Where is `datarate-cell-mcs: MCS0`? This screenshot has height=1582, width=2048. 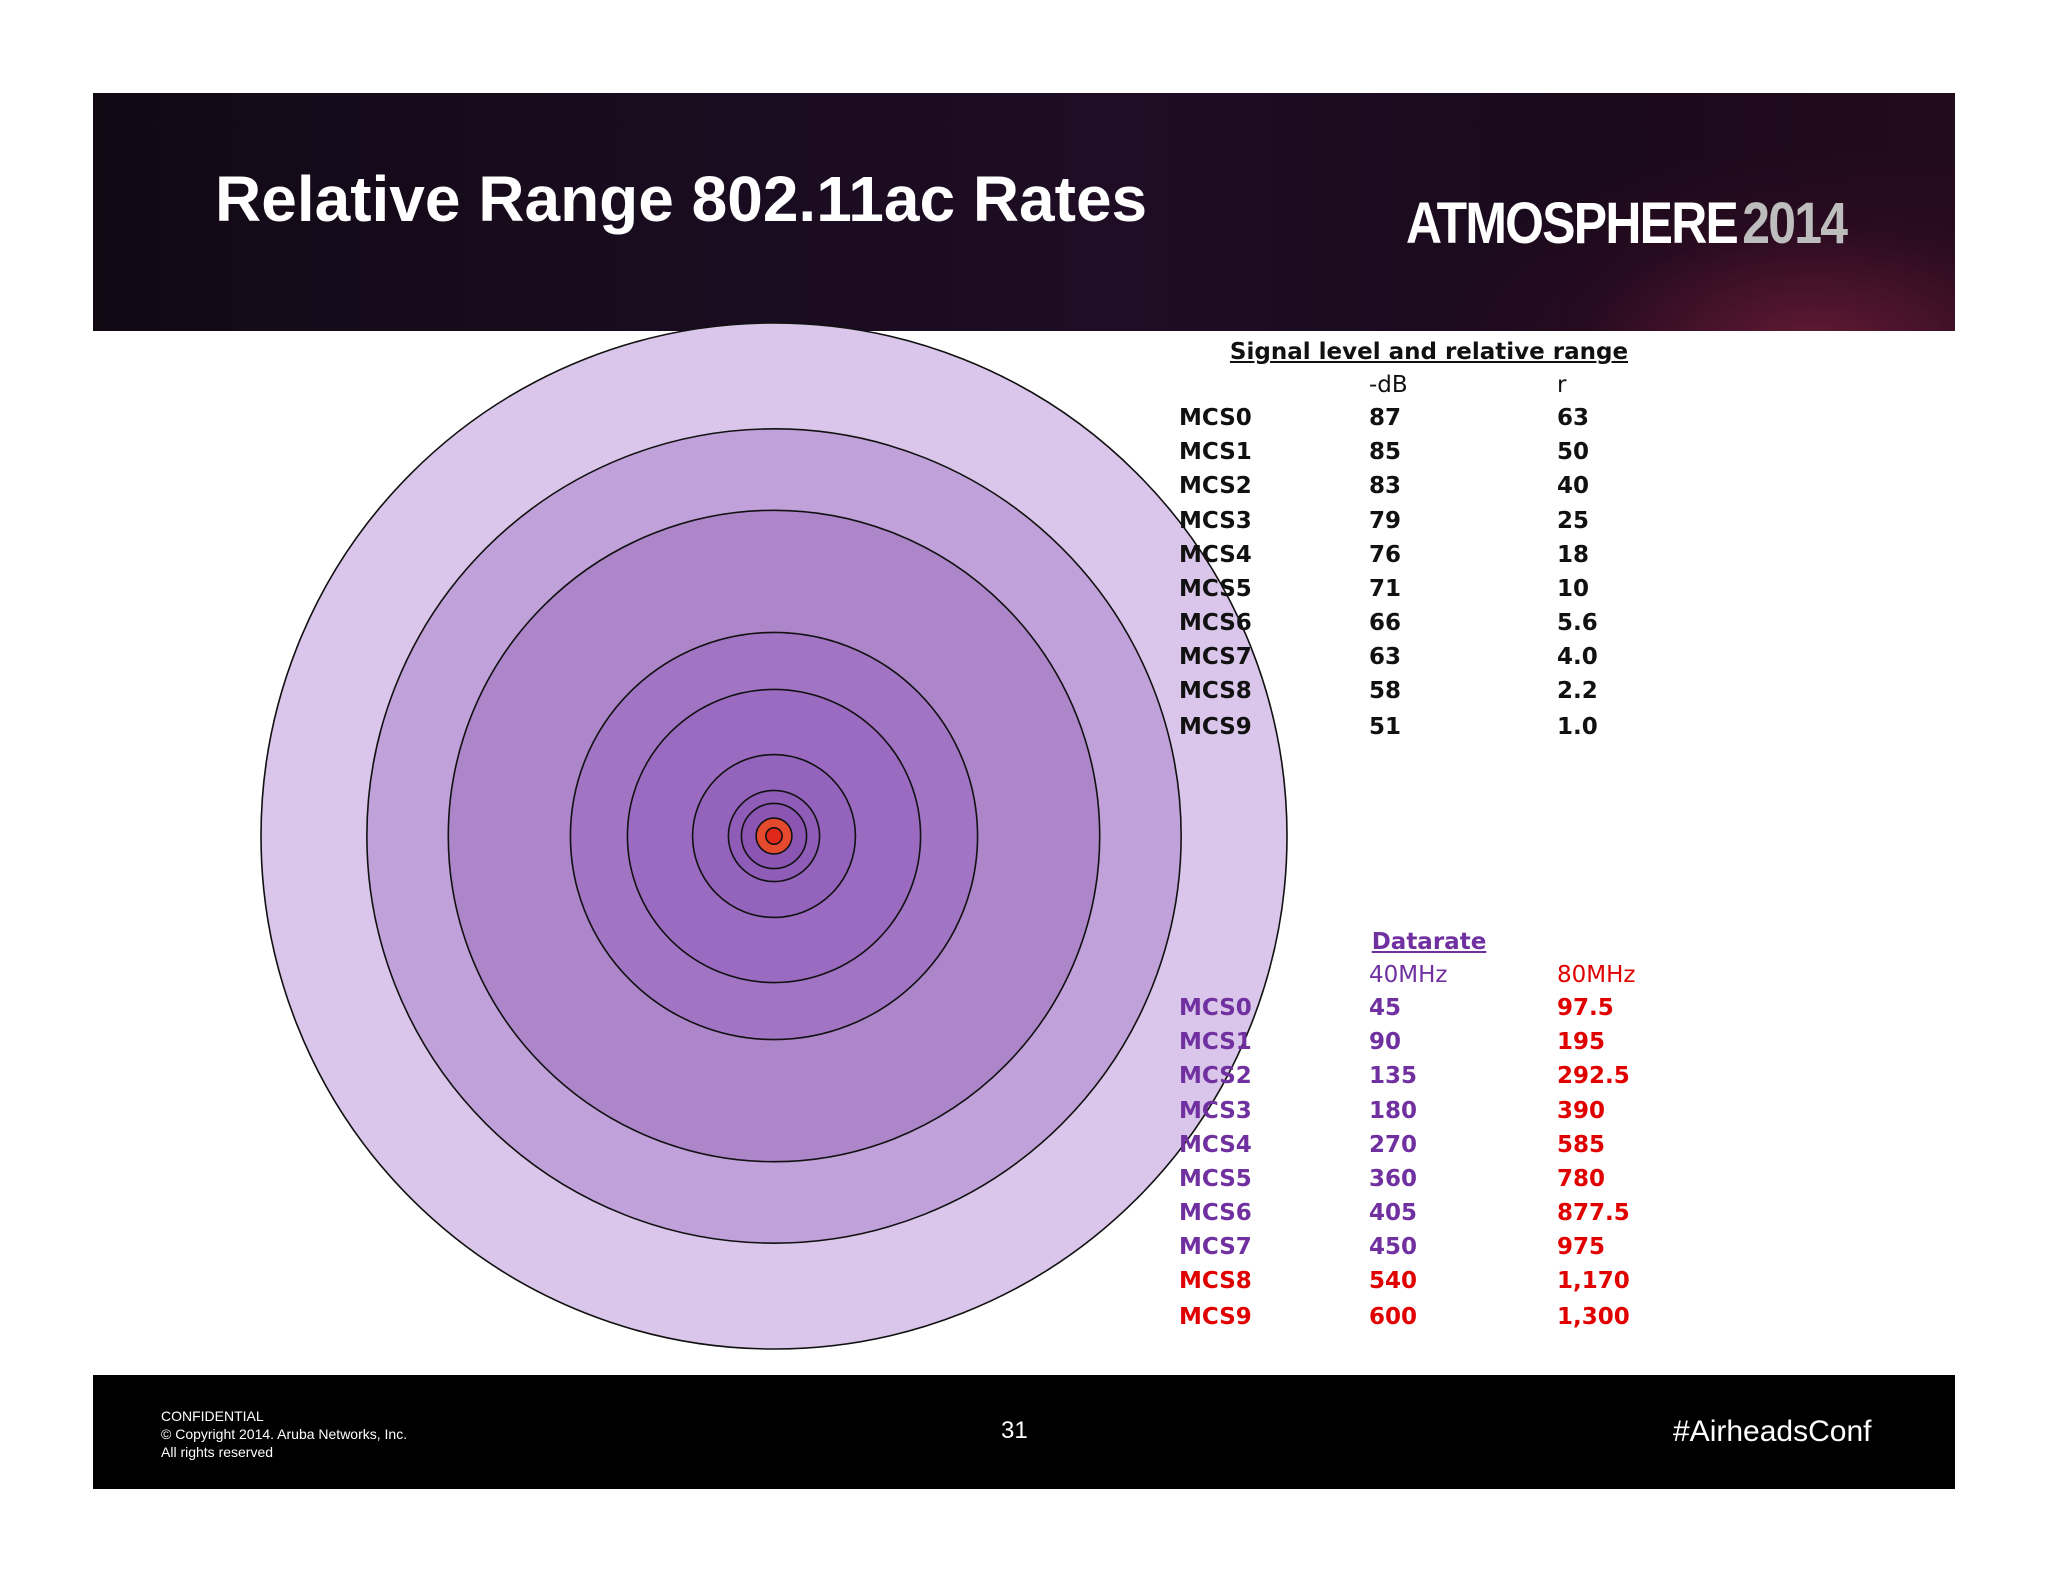
datarate-cell-mcs: MCS0 is located at coordinates (1215, 1008).